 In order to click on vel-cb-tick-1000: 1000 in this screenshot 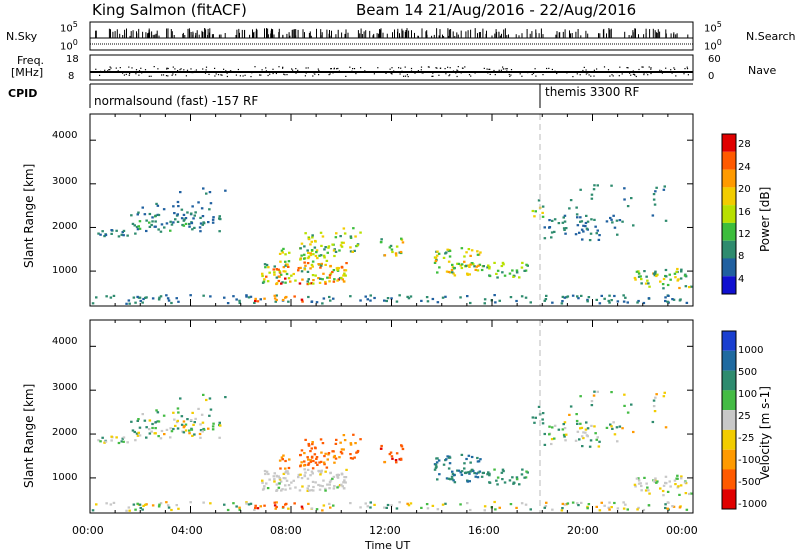, I will do `click(751, 350)`.